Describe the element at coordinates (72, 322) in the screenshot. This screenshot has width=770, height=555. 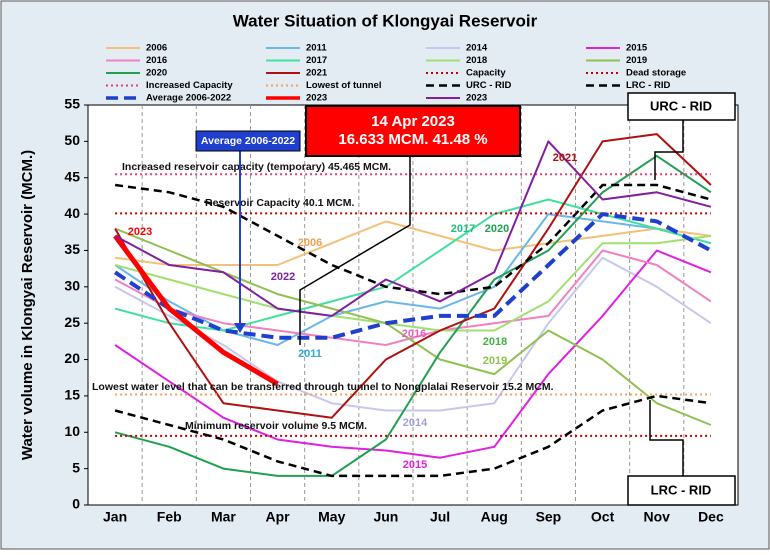
I see `y-tick-label: 25` at that location.